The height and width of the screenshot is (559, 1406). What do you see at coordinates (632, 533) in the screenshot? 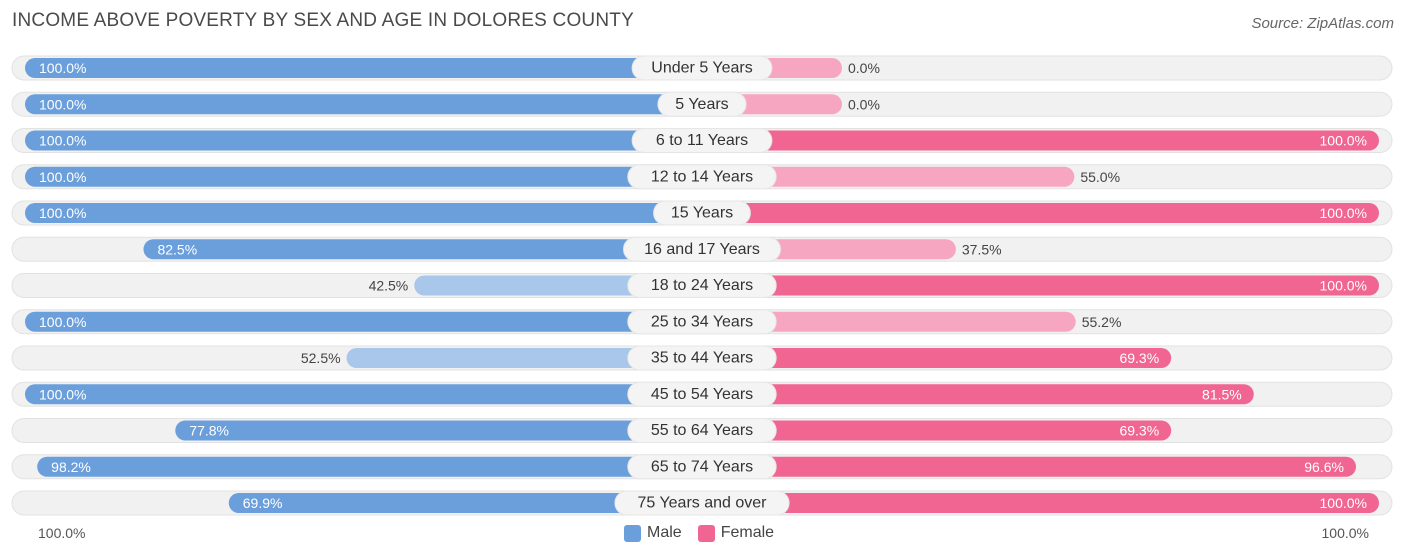
I see `legend-swatch-male` at bounding box center [632, 533].